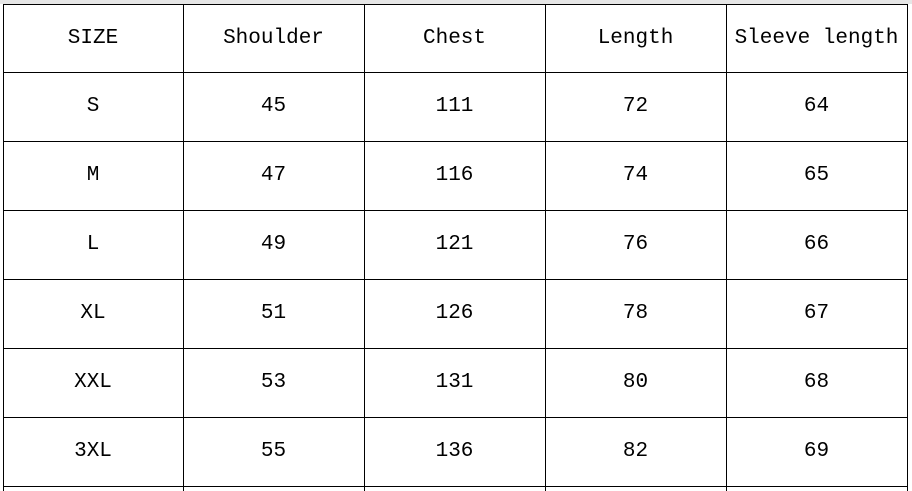 This screenshot has width=912, height=491. I want to click on header-cell: Length, so click(635, 38).